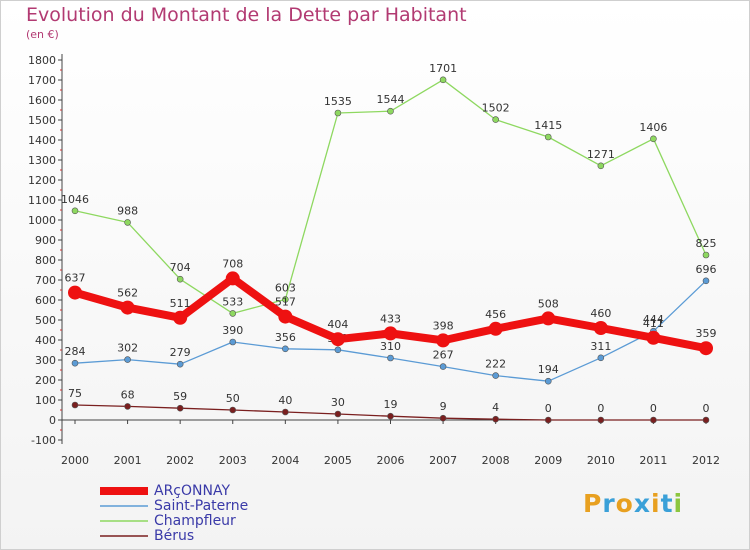 The height and width of the screenshot is (550, 750). What do you see at coordinates (75, 393) in the screenshot?
I see `data-label: 75` at bounding box center [75, 393].